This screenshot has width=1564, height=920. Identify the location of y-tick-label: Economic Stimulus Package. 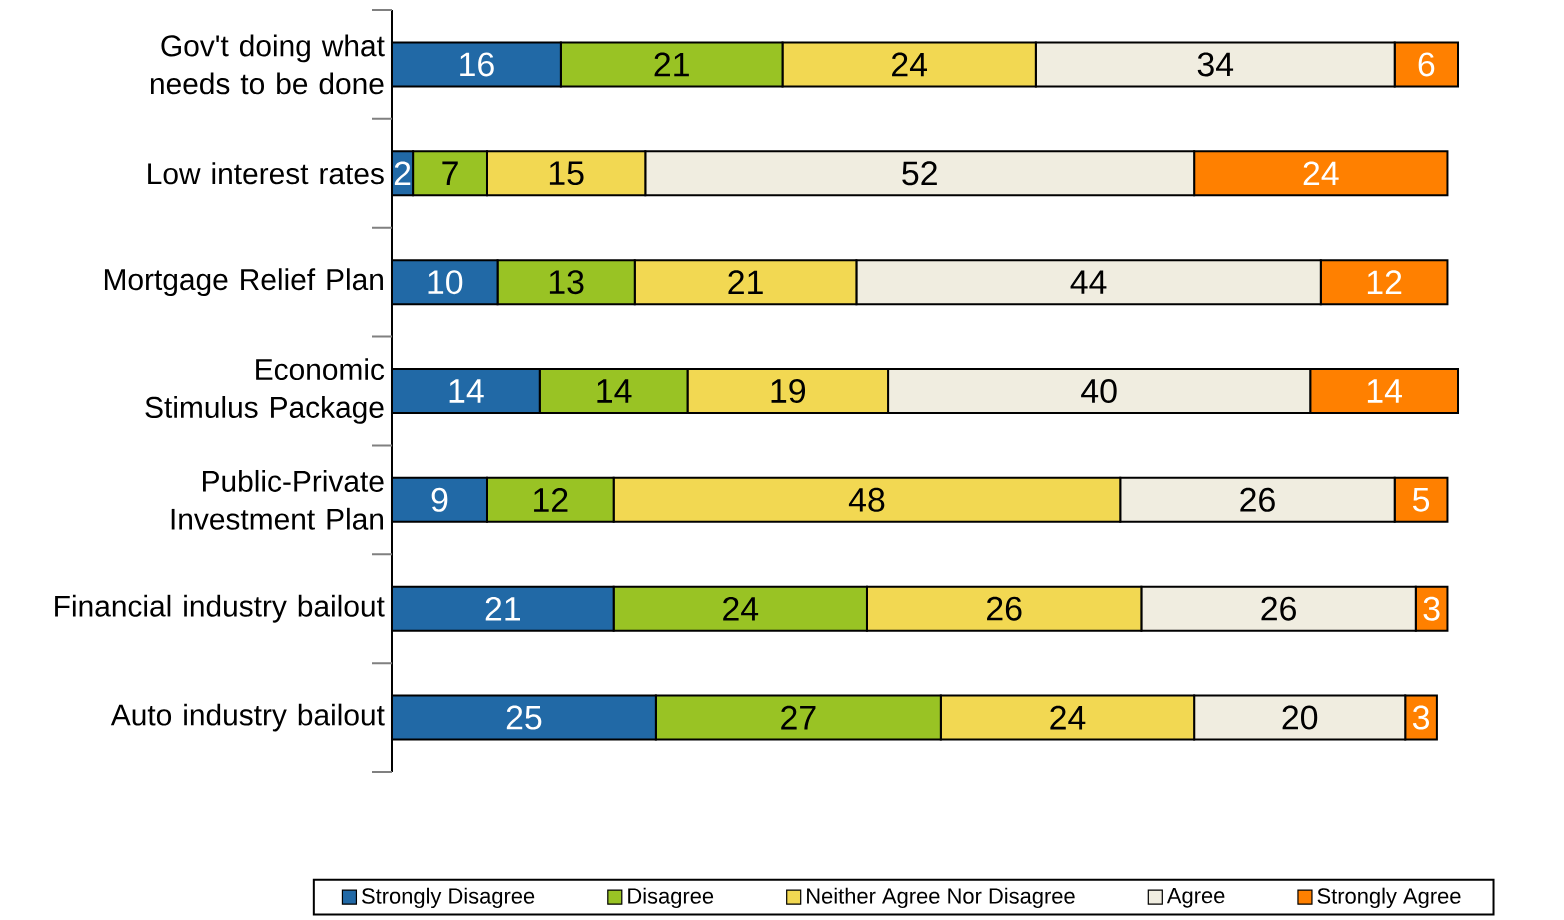
(265, 391).